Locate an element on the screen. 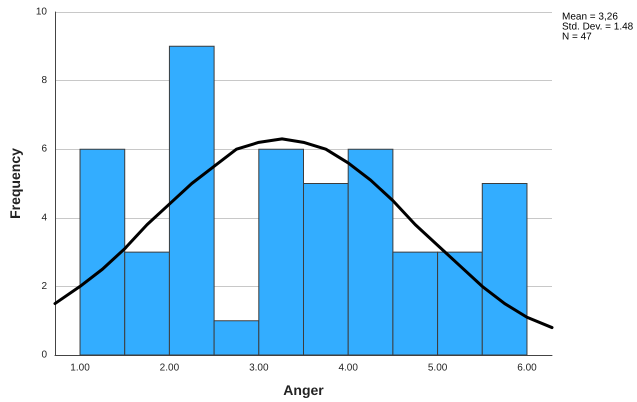 This screenshot has width=637, height=402. y-tick-label: 4 is located at coordinates (44, 218).